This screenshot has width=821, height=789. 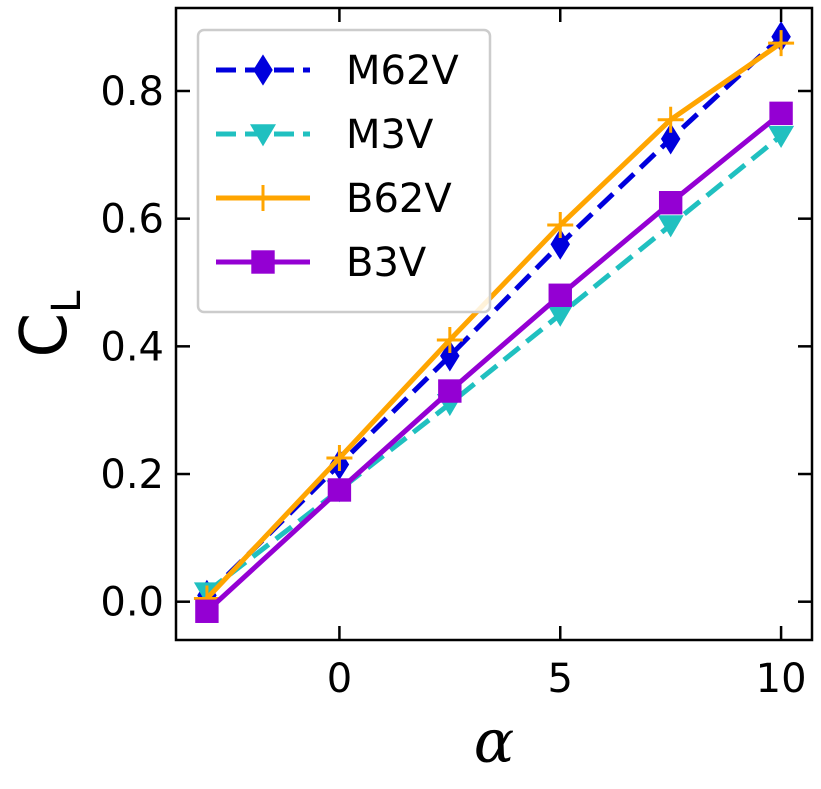 I want to click on y-tick-label: 0.4, so click(x=132, y=347).